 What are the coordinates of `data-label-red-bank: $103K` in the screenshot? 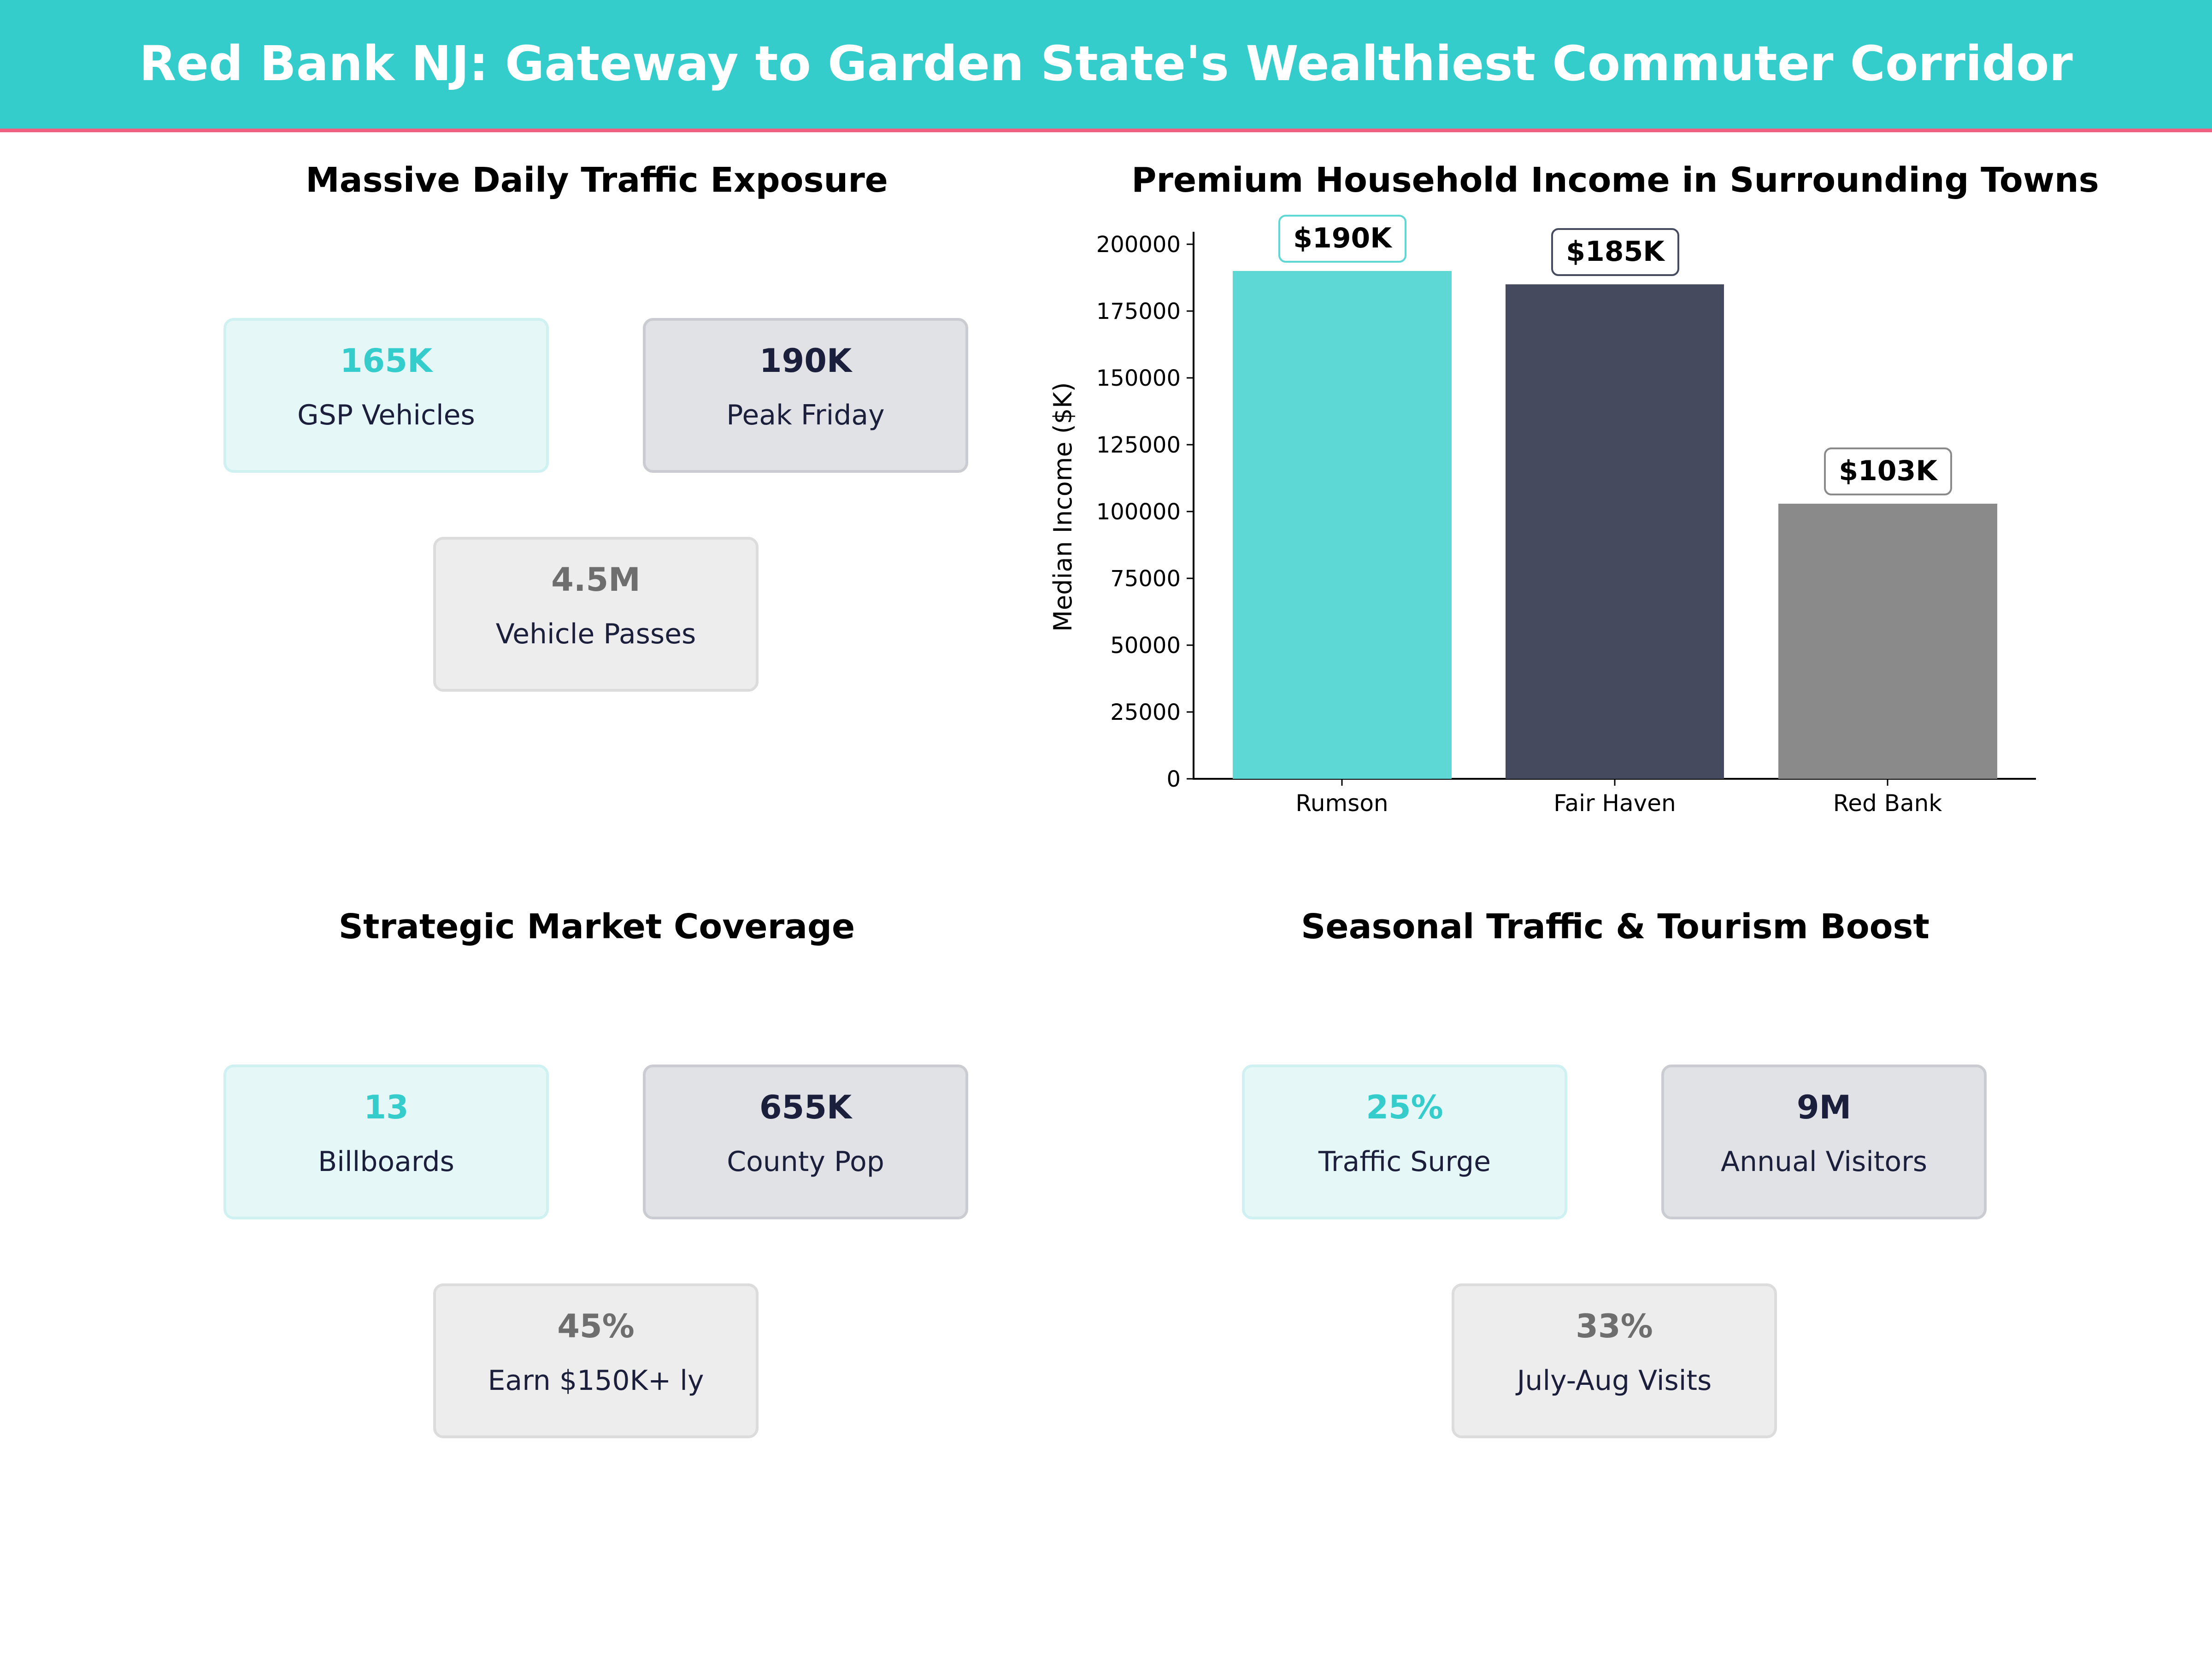 It's located at (1888, 471).